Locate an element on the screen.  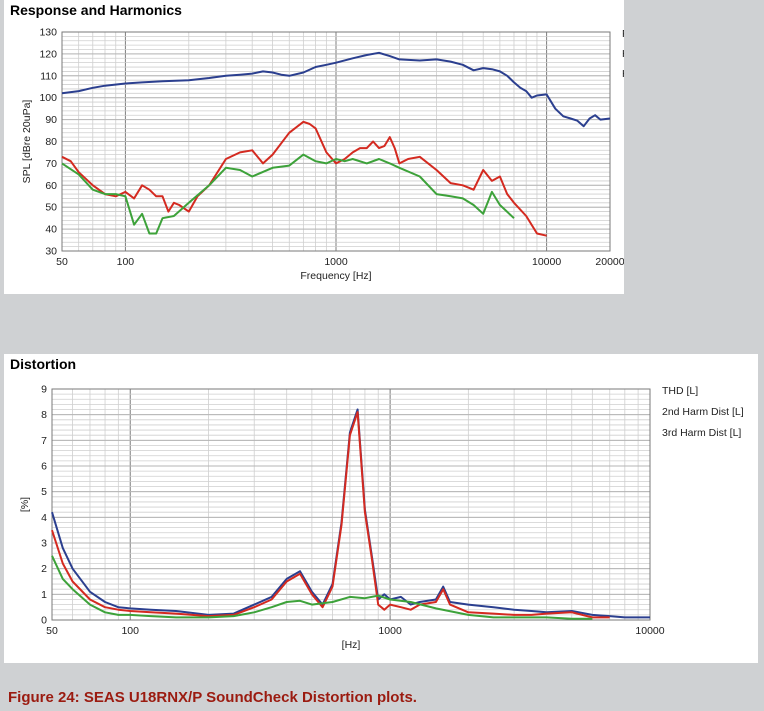
legend-label: Harmonic 2 [L] is located at coordinates (623, 54).